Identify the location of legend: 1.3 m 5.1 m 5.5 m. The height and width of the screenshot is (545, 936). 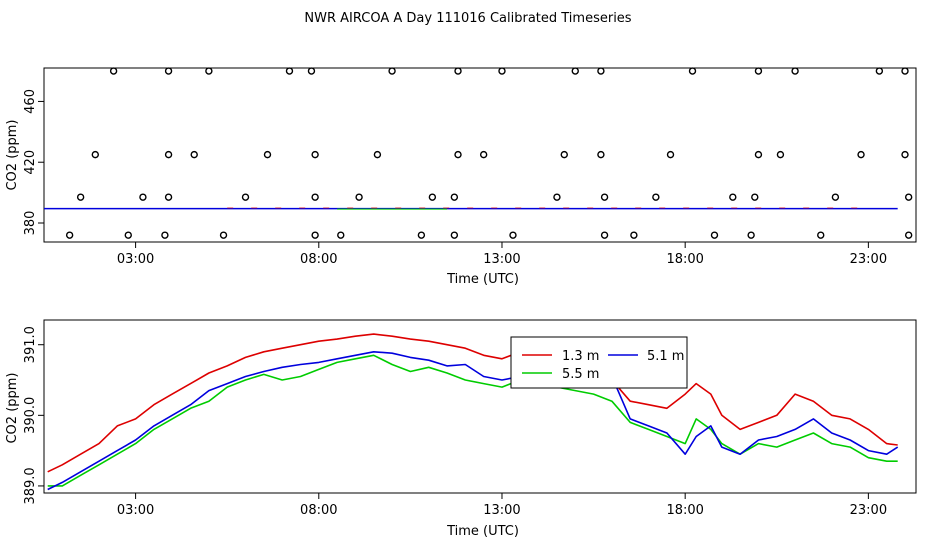
(599, 362).